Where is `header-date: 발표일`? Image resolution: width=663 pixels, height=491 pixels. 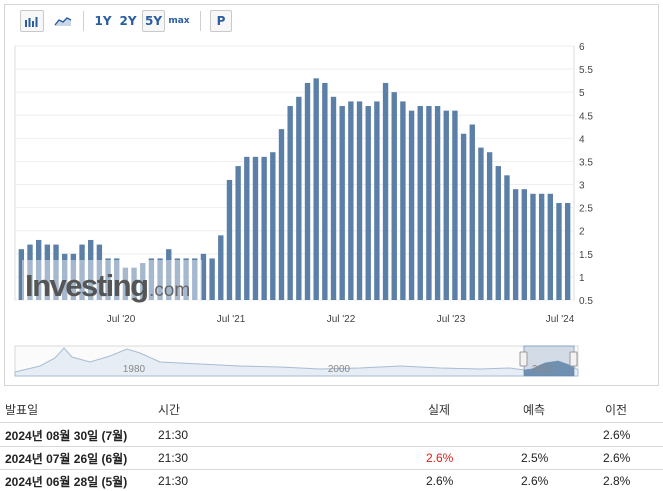
header-date: 발표일 is located at coordinates (22, 409).